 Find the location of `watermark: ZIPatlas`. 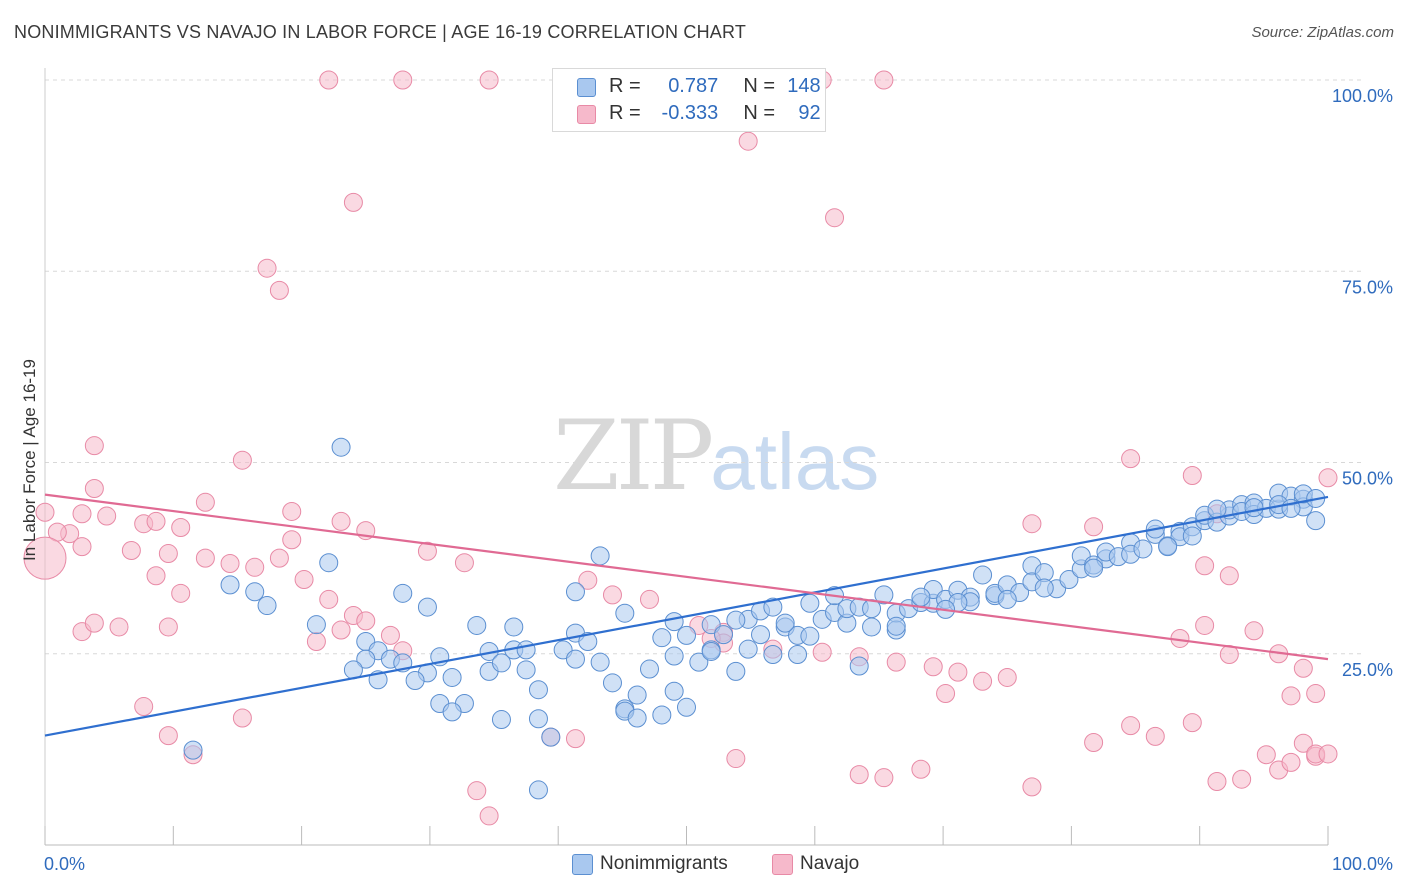

watermark: ZIPatlas is located at coordinates (716, 456).